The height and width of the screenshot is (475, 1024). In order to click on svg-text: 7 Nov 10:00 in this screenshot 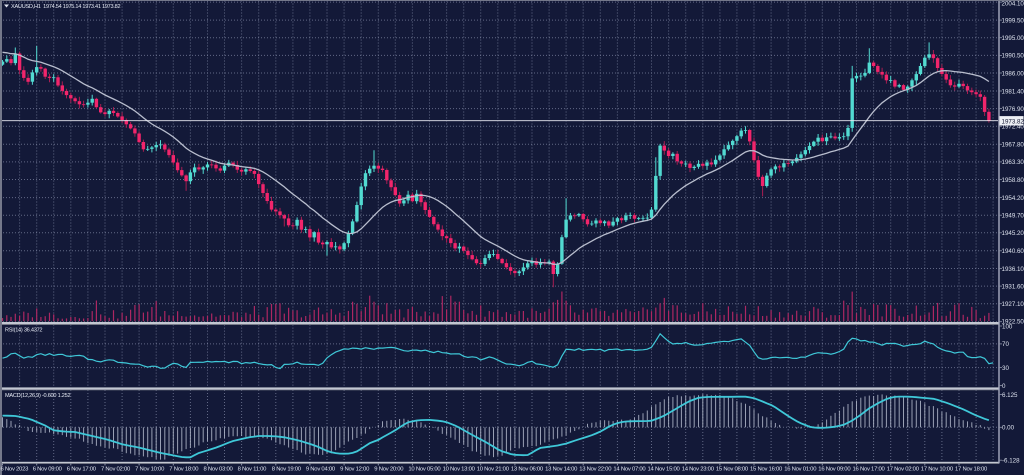, I will do `click(150, 469)`.